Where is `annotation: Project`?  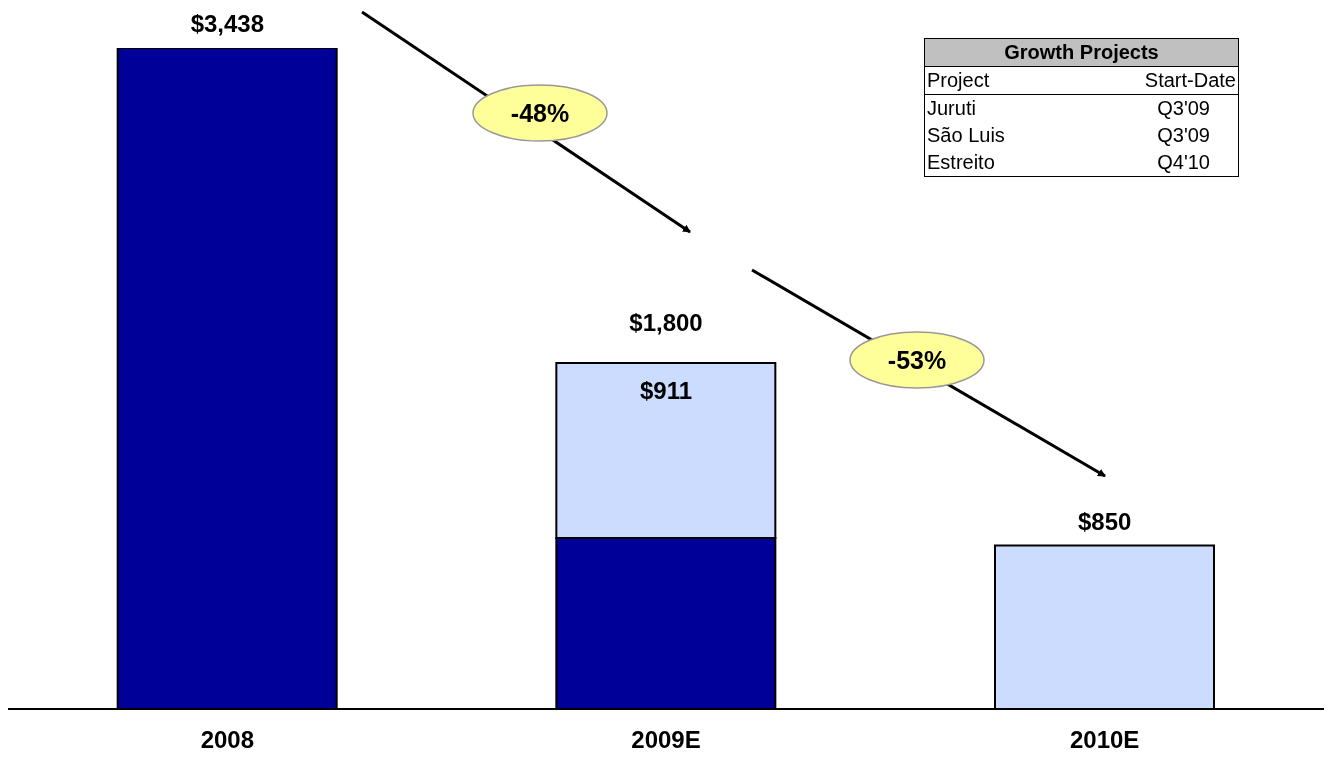
annotation: Project is located at coordinates (958, 80).